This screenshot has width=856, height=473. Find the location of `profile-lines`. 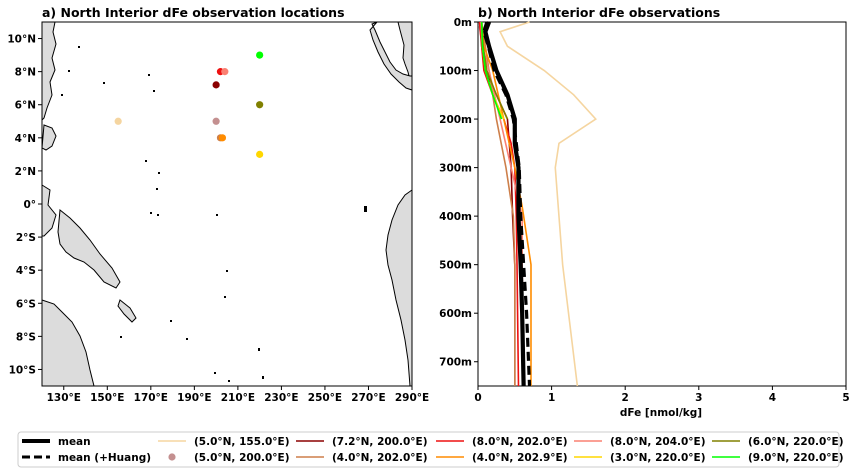

profile-lines is located at coordinates (537, 204).